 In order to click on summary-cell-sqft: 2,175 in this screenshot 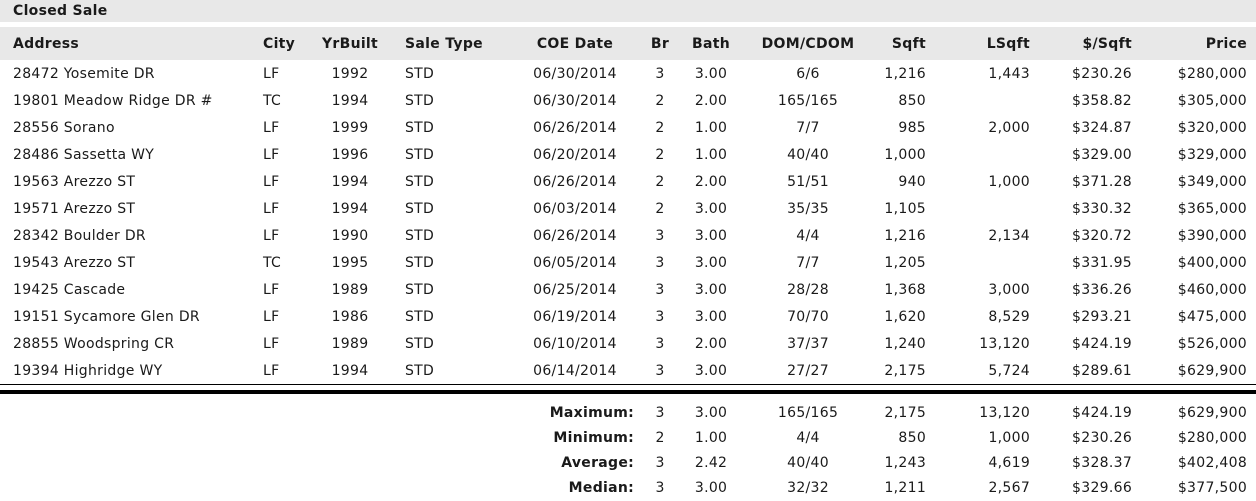, I will do `click(905, 412)`.